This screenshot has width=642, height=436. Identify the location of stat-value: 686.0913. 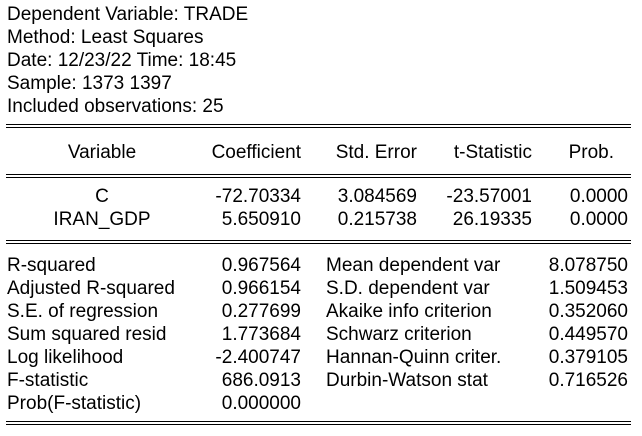
(261, 380).